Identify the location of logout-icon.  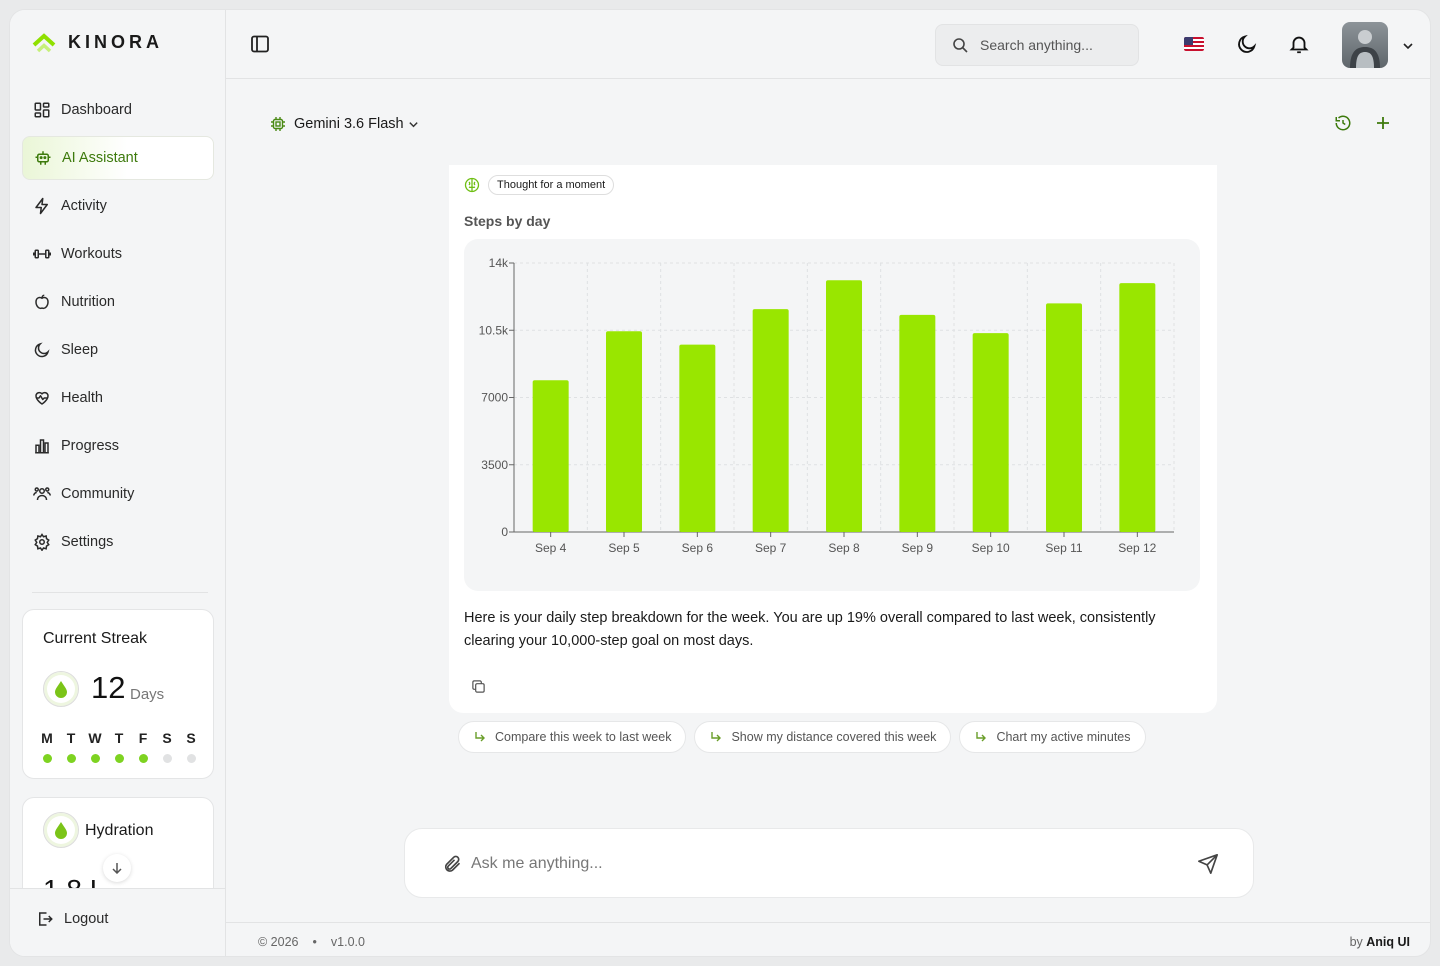
(46, 919).